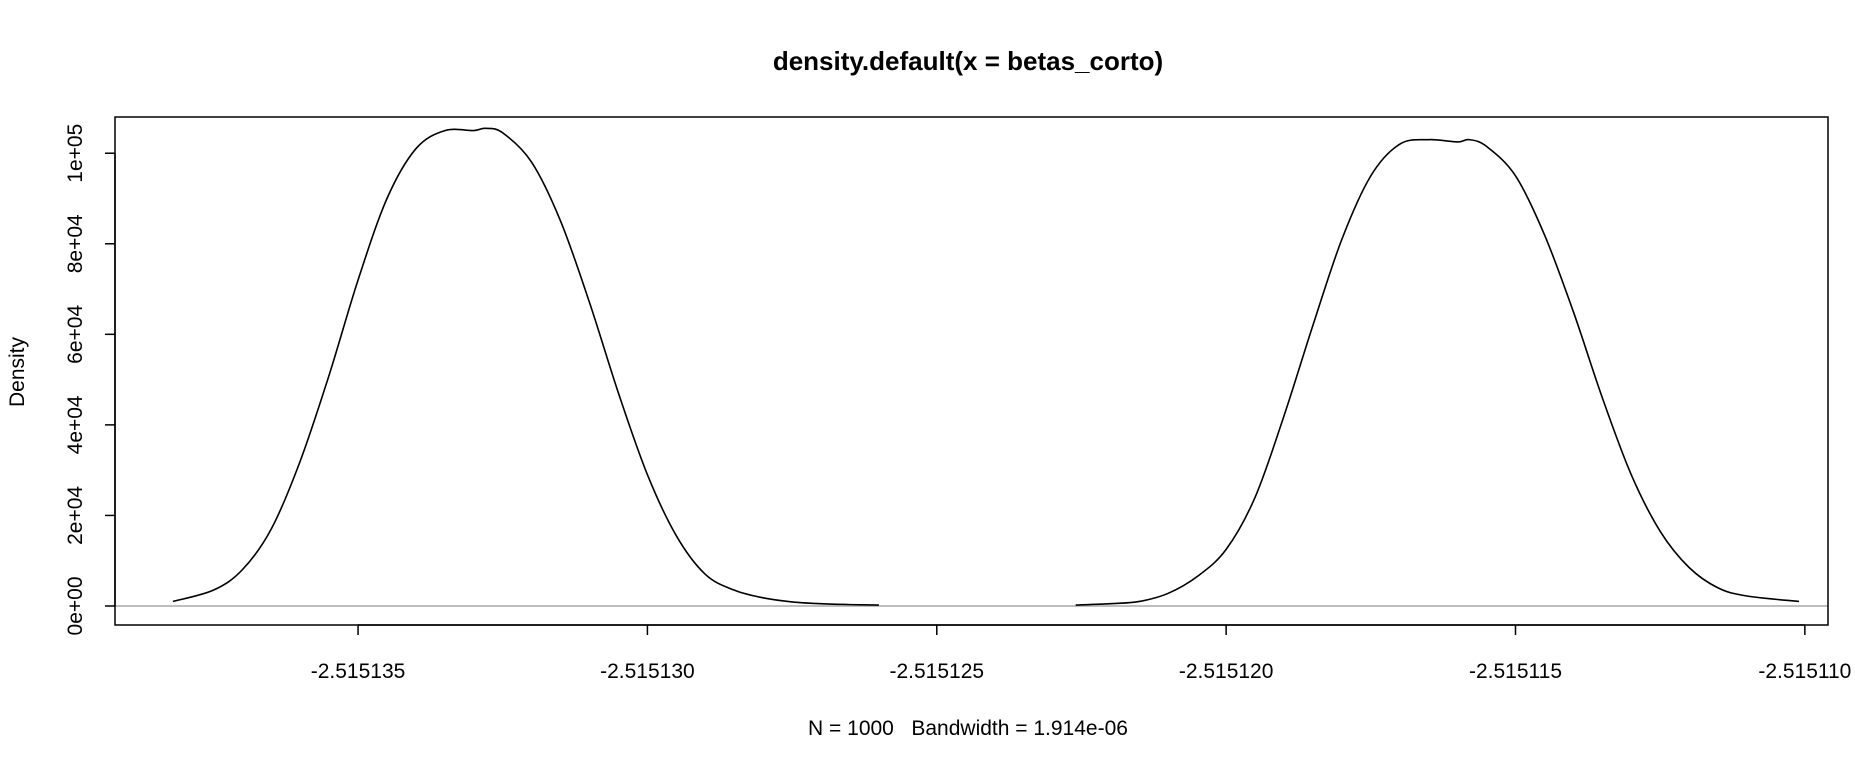  I want to click on y-tick-label: 1e+05, so click(75, 153).